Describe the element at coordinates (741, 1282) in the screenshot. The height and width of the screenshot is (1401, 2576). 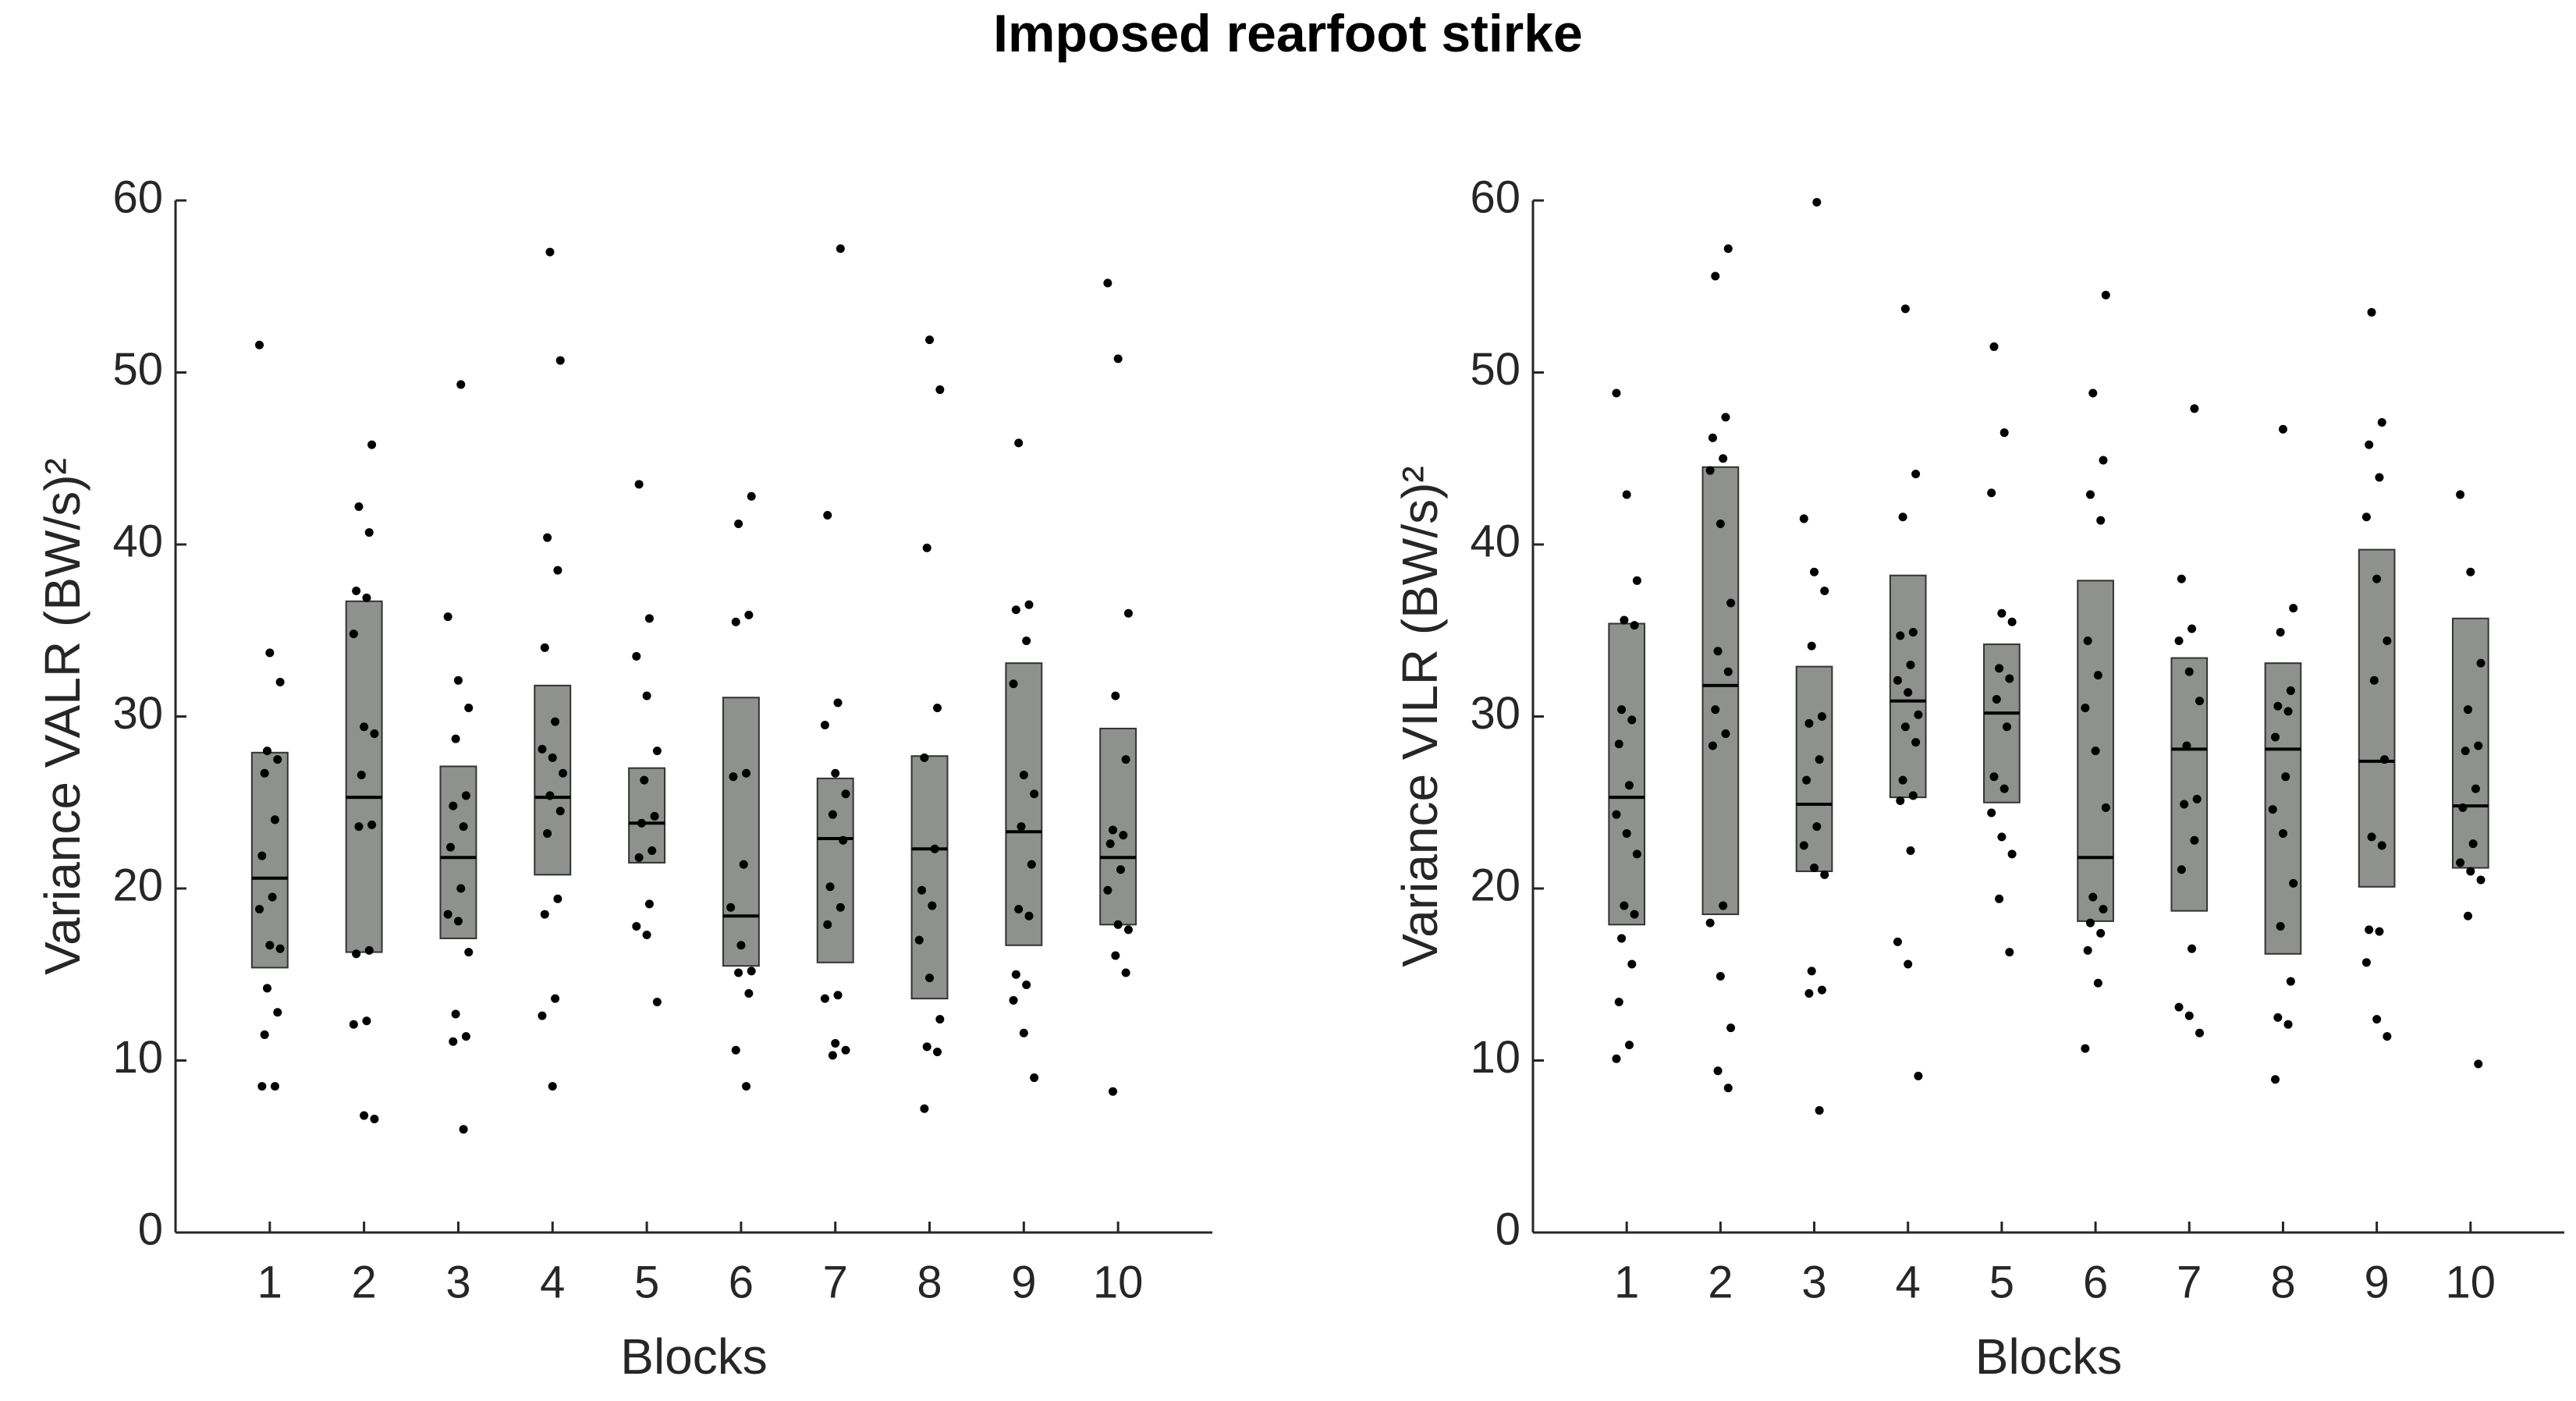
I see `x-tick-label: 6` at that location.